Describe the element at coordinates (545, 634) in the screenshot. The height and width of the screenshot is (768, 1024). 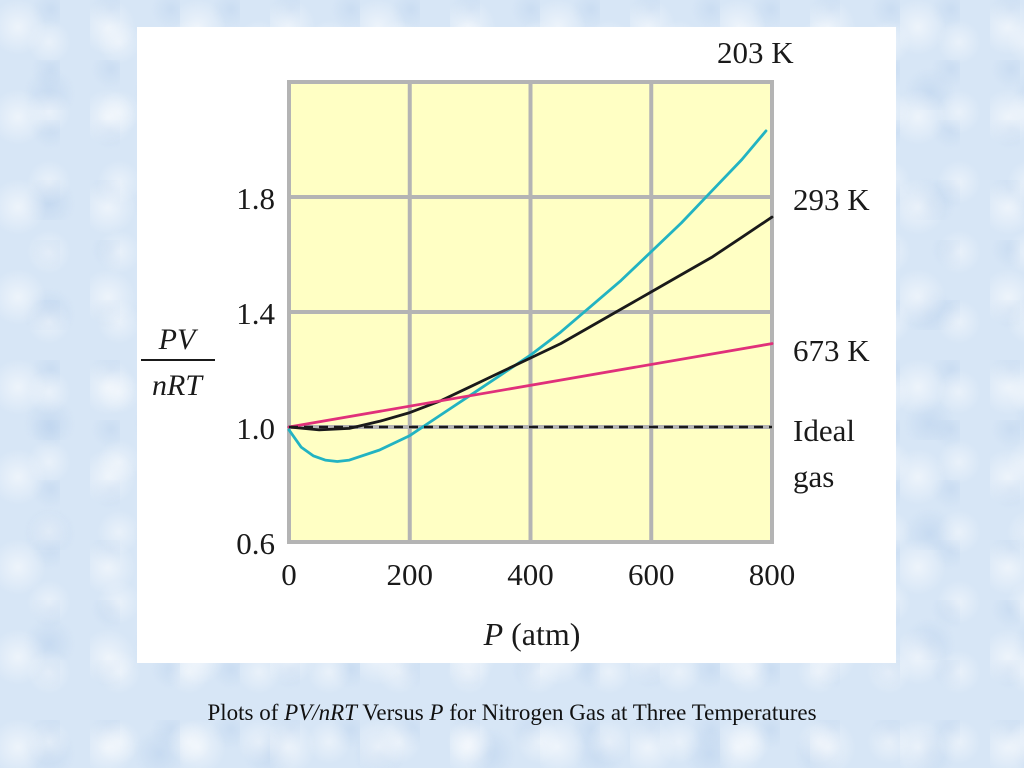
I see `x-axis-label-unit: (atm)` at that location.